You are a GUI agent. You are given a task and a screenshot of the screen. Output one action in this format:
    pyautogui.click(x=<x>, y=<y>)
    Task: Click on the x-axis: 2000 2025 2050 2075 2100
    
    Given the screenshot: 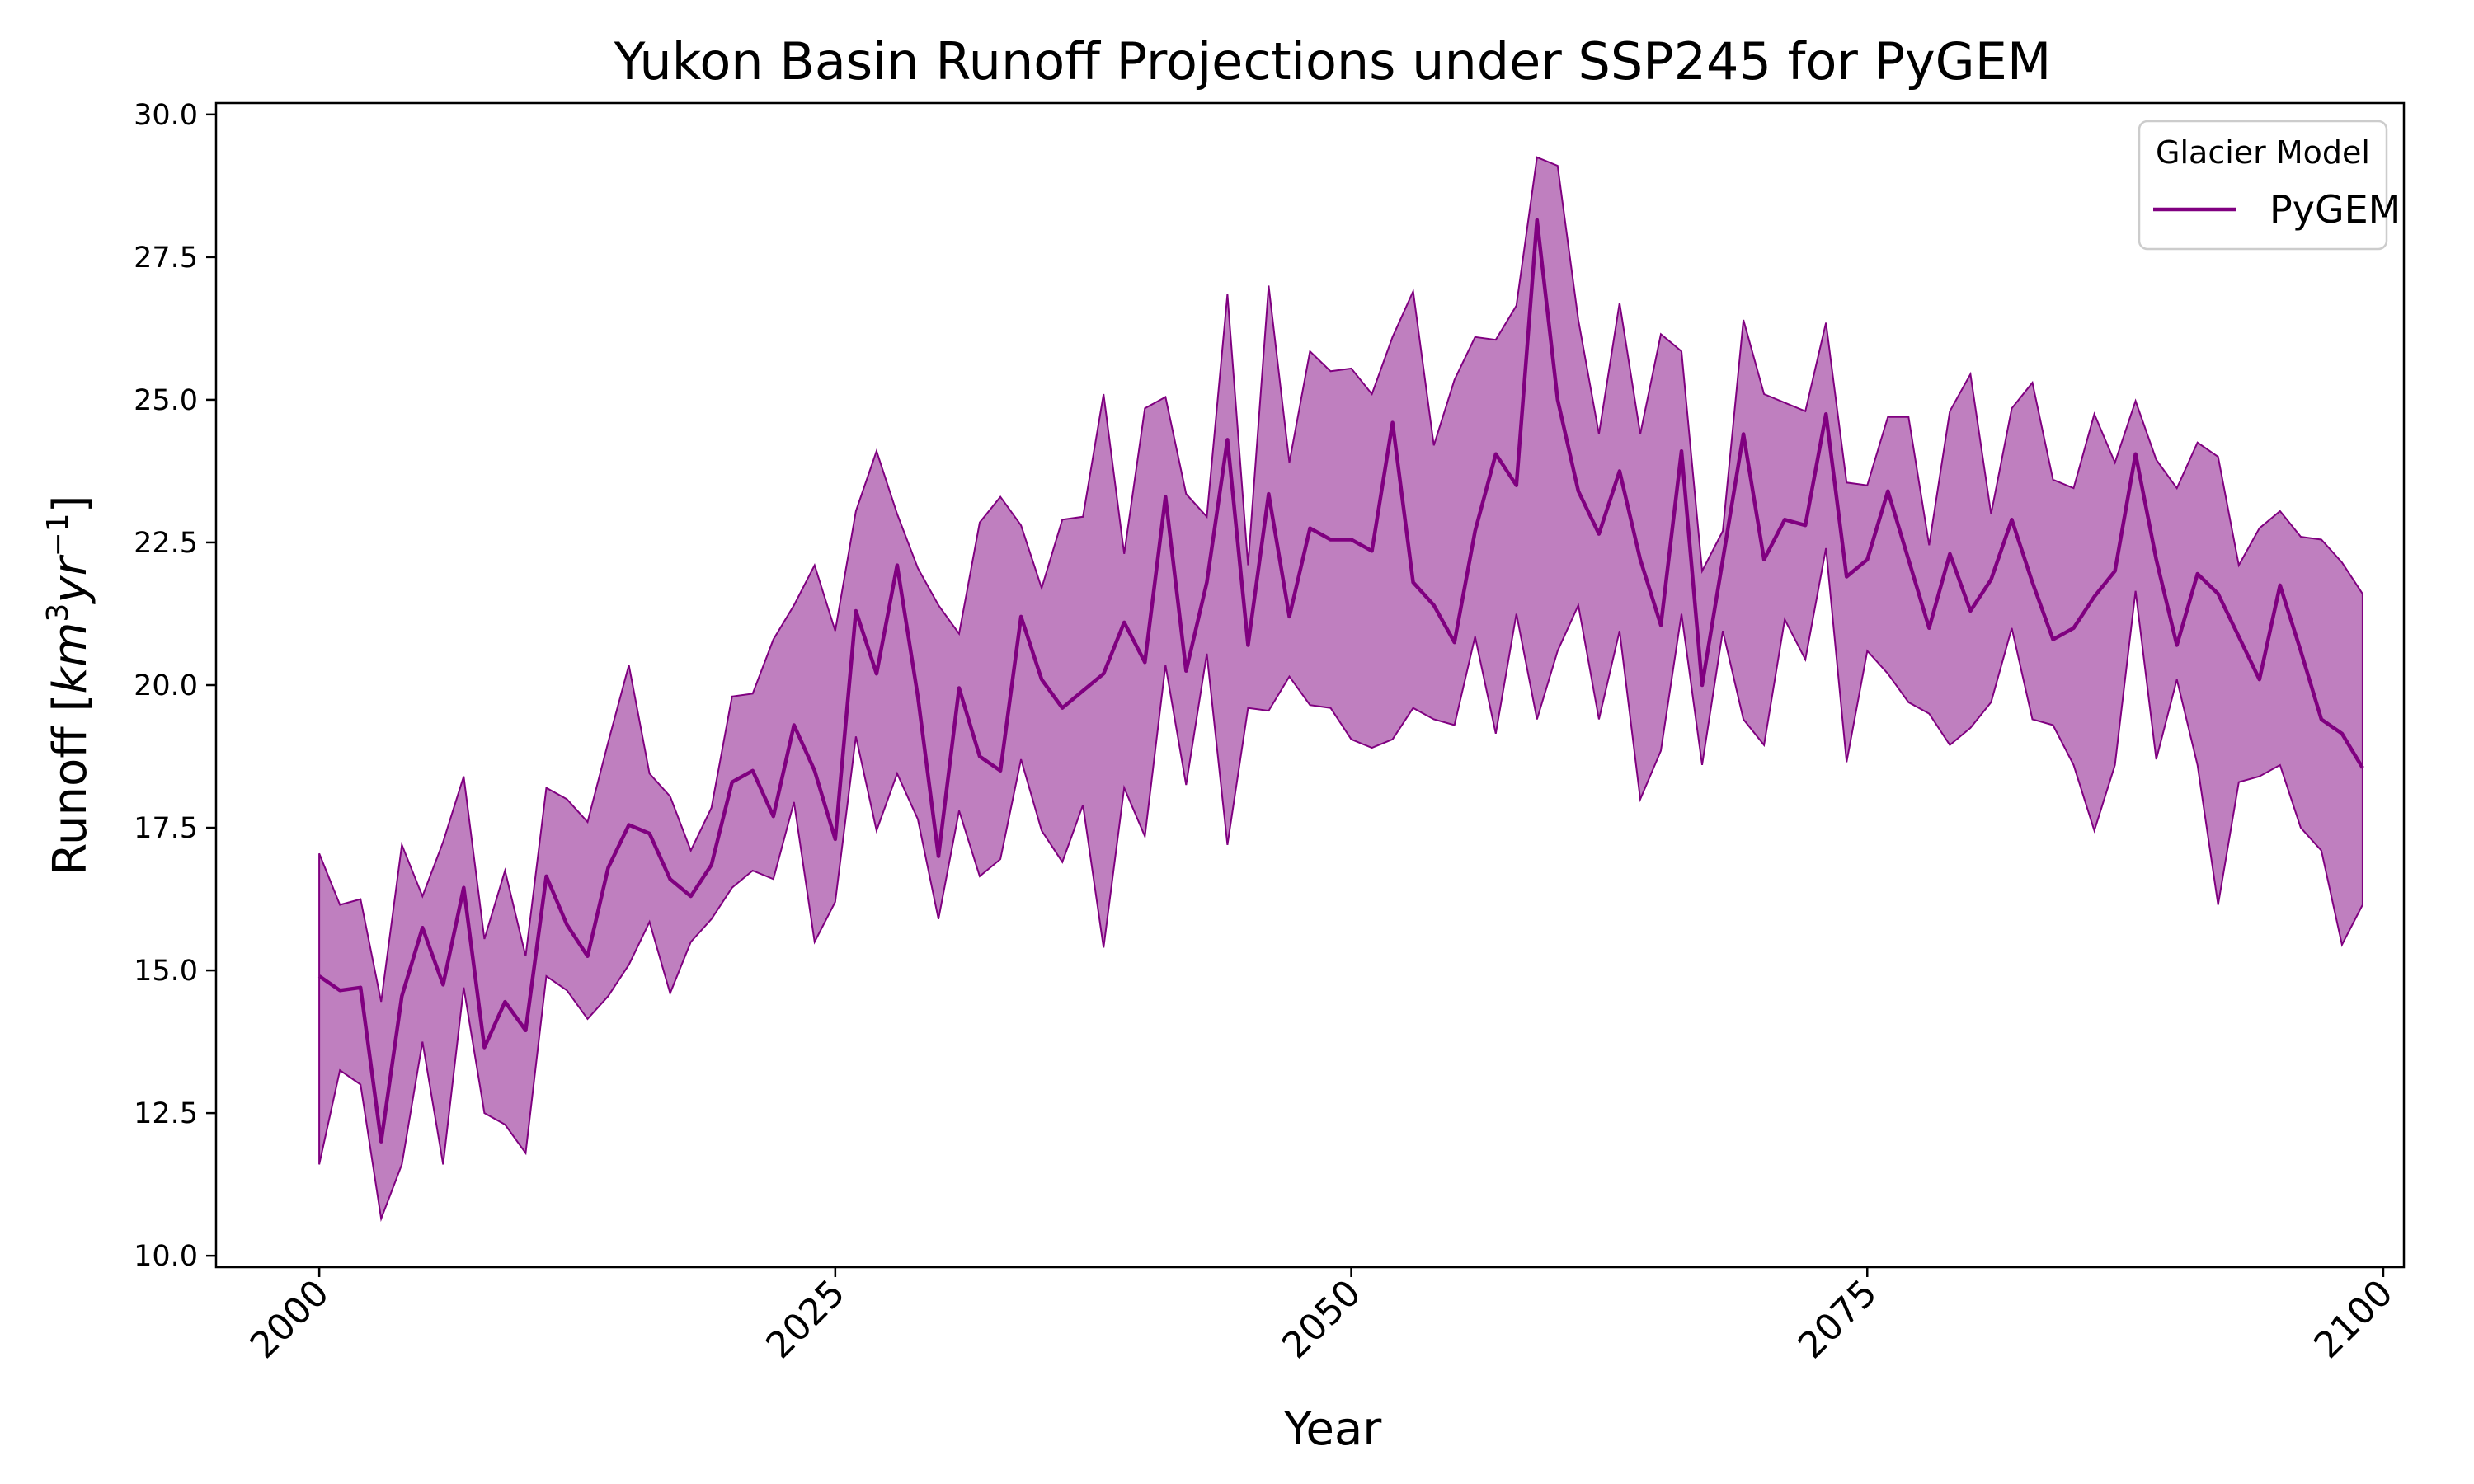 What is the action you would take?
    pyautogui.click(x=1321, y=1317)
    